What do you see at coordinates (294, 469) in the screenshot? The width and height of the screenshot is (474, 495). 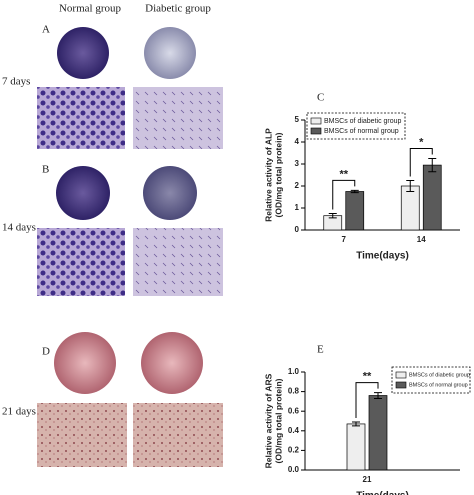 I see `y-tick-label: 0.0` at bounding box center [294, 469].